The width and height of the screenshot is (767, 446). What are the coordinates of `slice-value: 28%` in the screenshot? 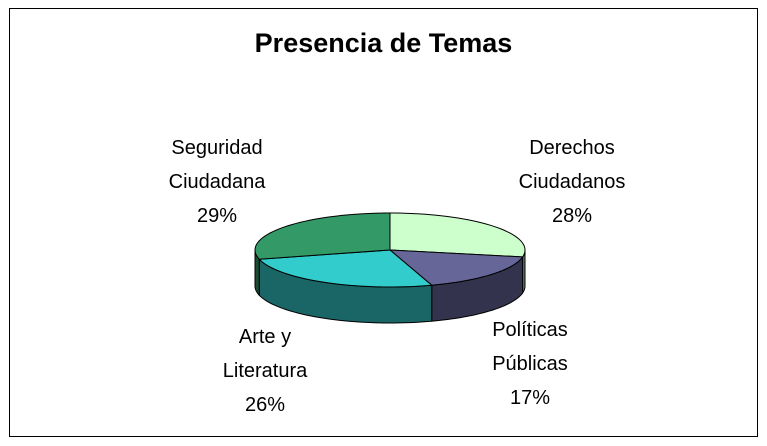 It's located at (572, 216).